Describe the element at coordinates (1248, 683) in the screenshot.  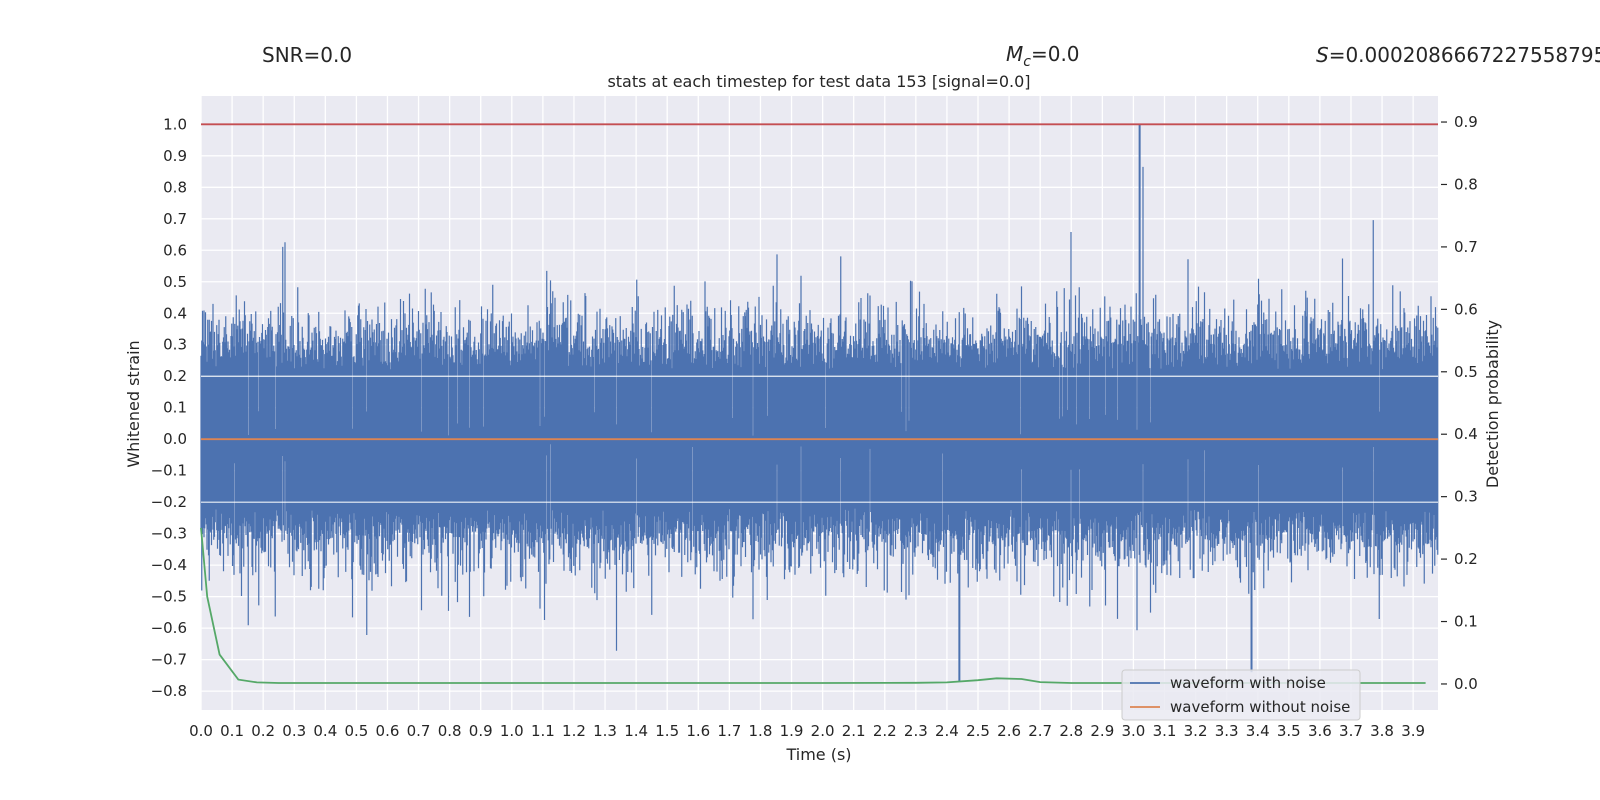
I see `legend-label: waveform with noise` at that location.